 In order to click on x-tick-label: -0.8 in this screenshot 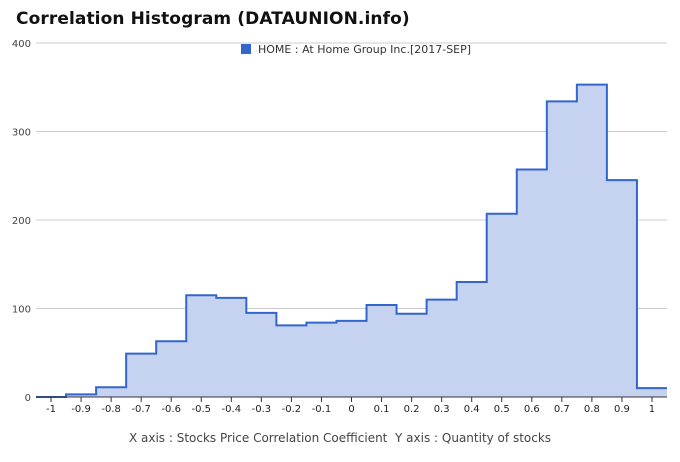, I will do `click(111, 409)`.